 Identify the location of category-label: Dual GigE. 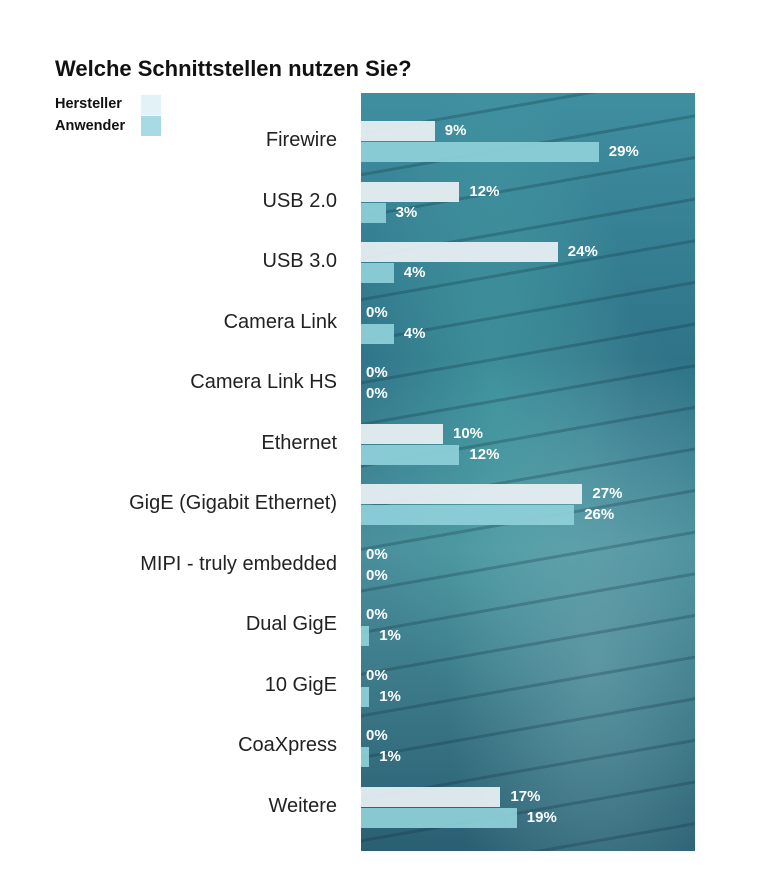
(291, 624).